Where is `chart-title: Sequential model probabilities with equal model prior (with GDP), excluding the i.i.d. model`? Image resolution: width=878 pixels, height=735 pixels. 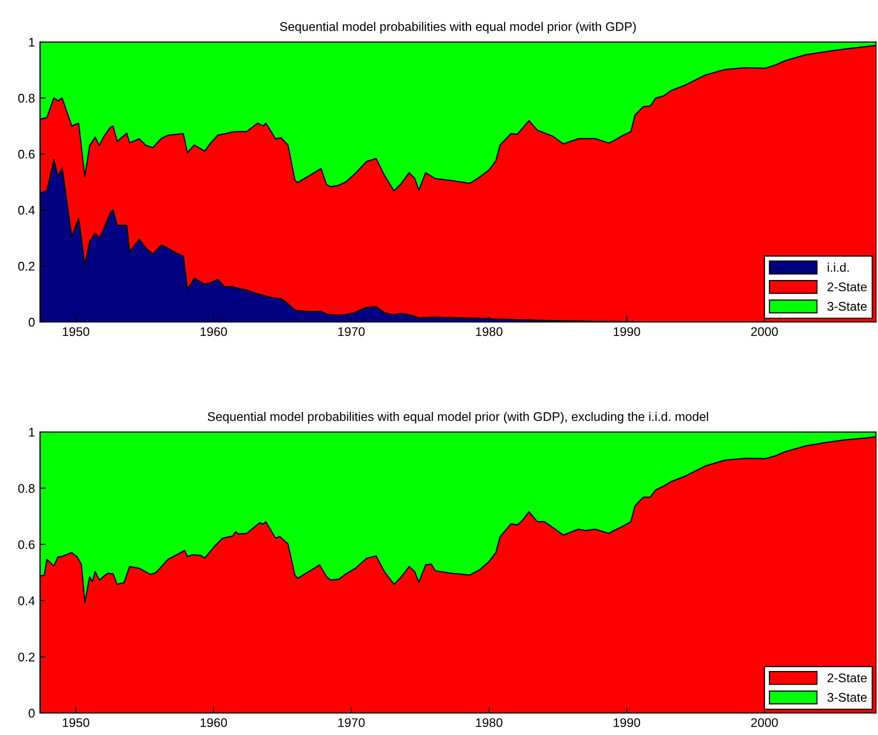 chart-title: Sequential model probabilities with equal model prior (with GDP), excluding the i.i.d. model is located at coordinates (458, 418).